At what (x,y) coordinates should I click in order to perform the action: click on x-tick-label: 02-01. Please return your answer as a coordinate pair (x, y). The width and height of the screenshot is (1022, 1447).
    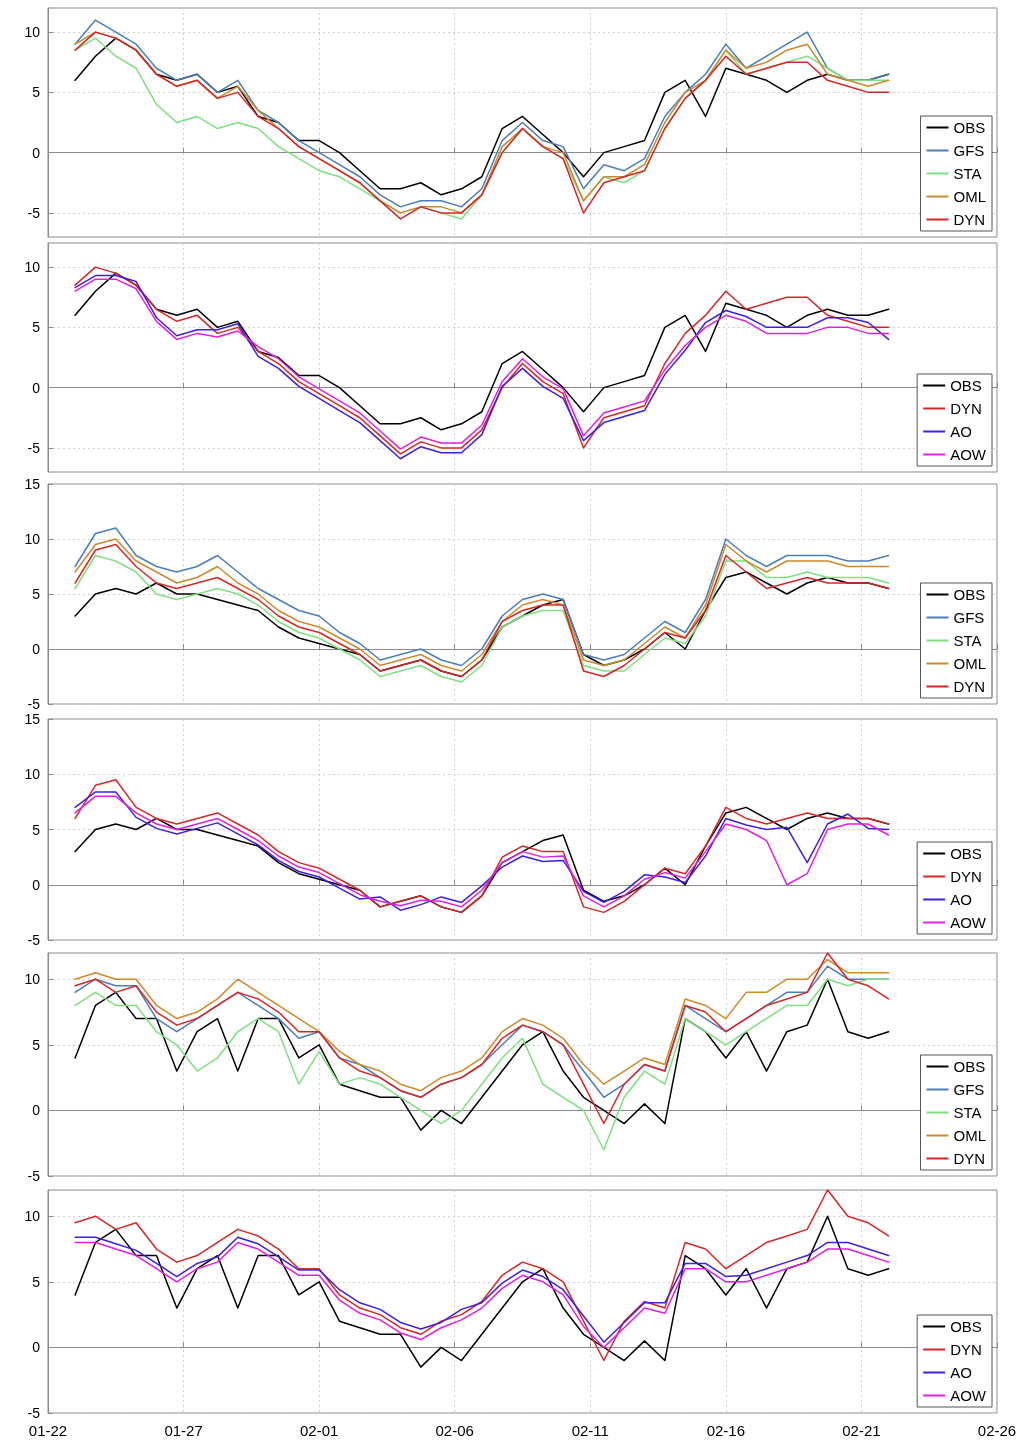
    Looking at the image, I should click on (319, 1430).